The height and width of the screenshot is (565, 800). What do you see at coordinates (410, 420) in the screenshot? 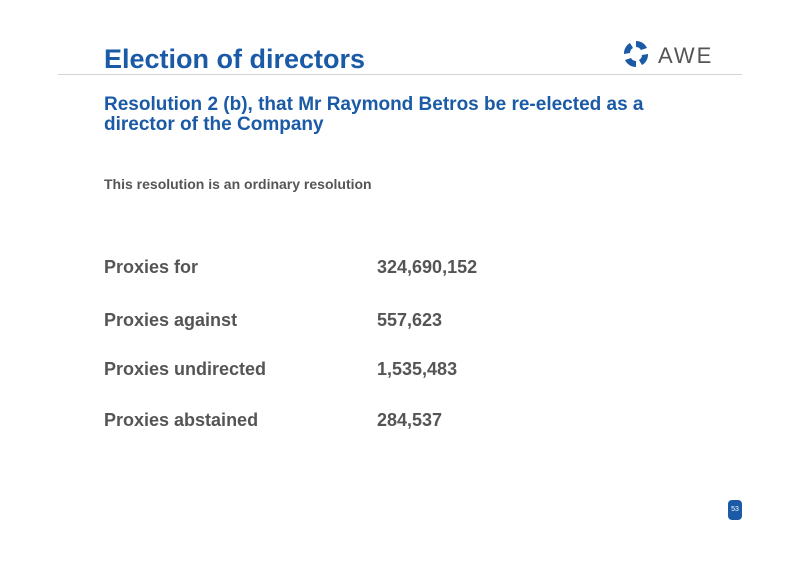
I see `row-value: 284,537` at bounding box center [410, 420].